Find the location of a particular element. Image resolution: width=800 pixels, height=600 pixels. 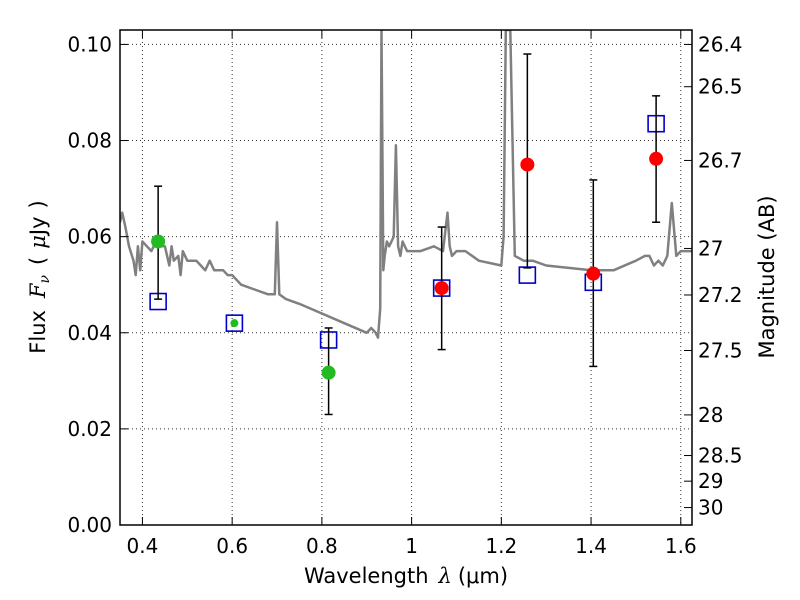

x-tick-label: 0.8 is located at coordinates (322, 546).